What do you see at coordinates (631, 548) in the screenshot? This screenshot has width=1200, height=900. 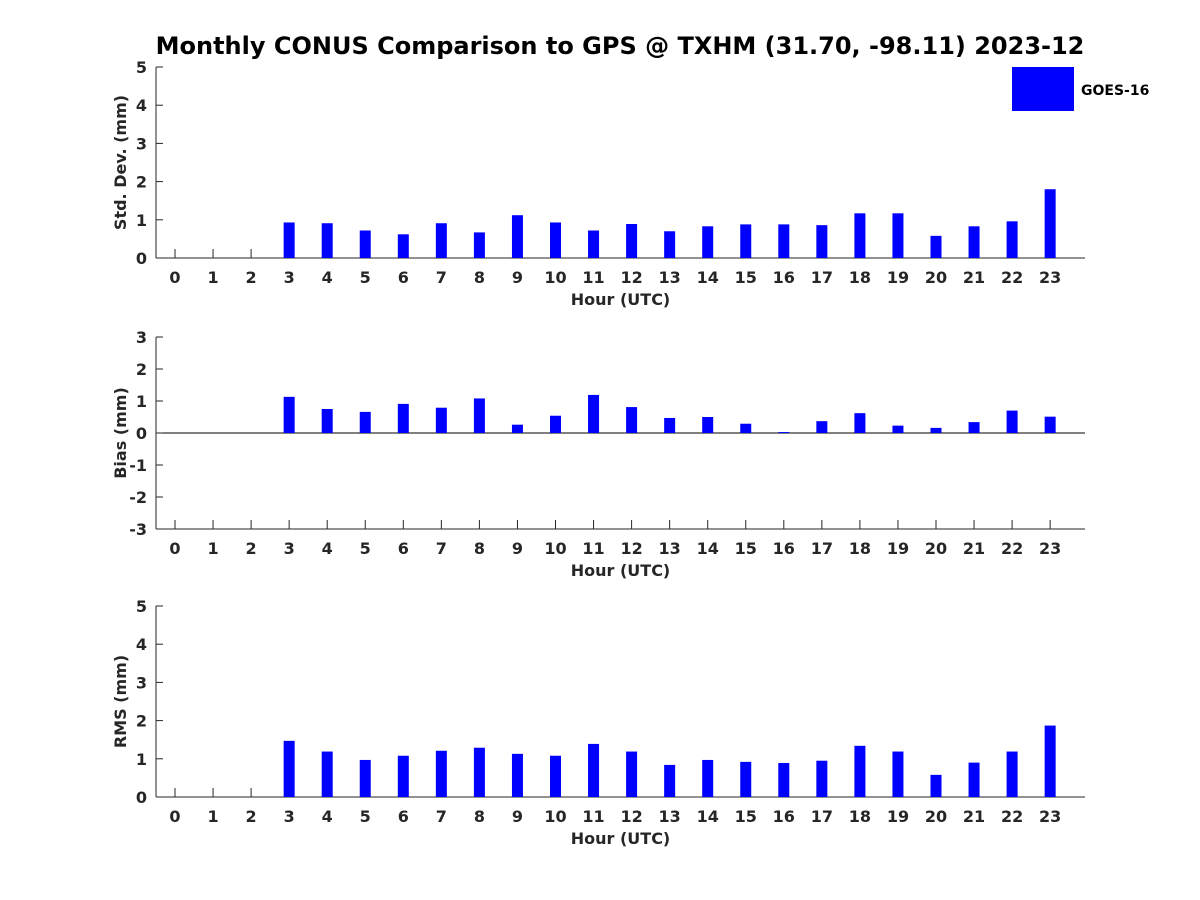 I see `bias-x-tick-label: 12` at bounding box center [631, 548].